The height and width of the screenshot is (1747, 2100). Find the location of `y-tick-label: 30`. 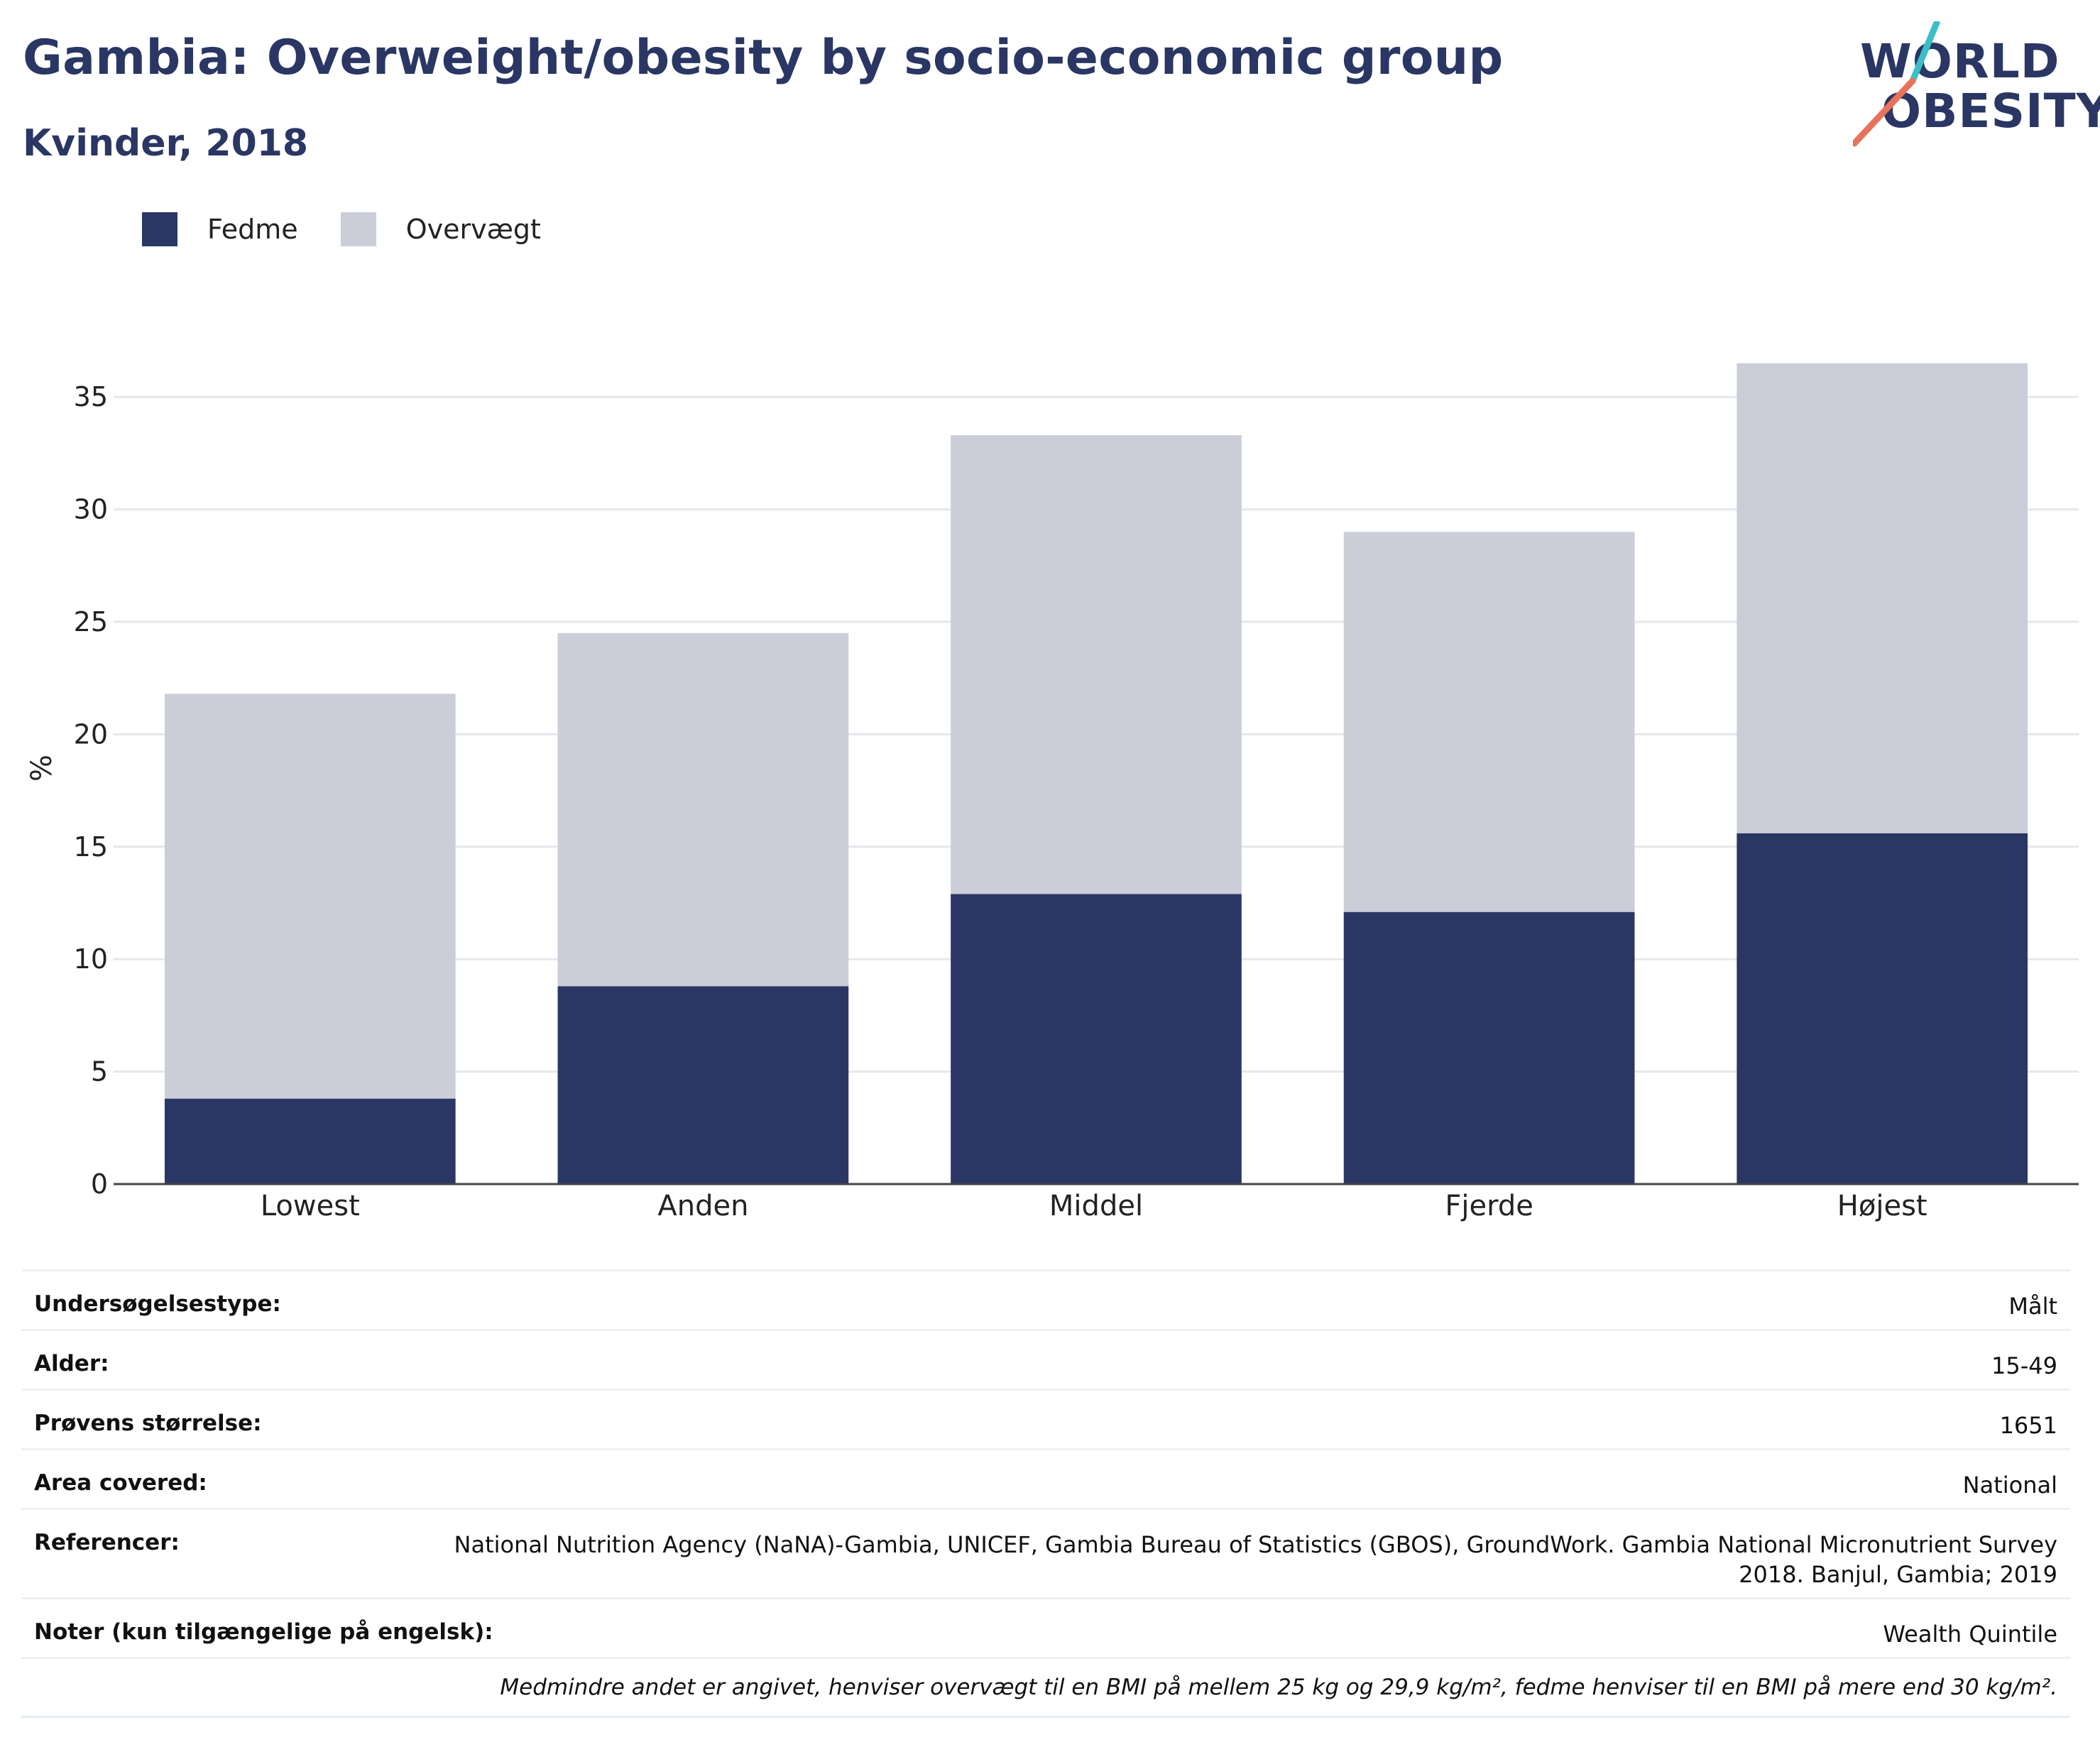

y-tick-label: 30 is located at coordinates (91, 509).